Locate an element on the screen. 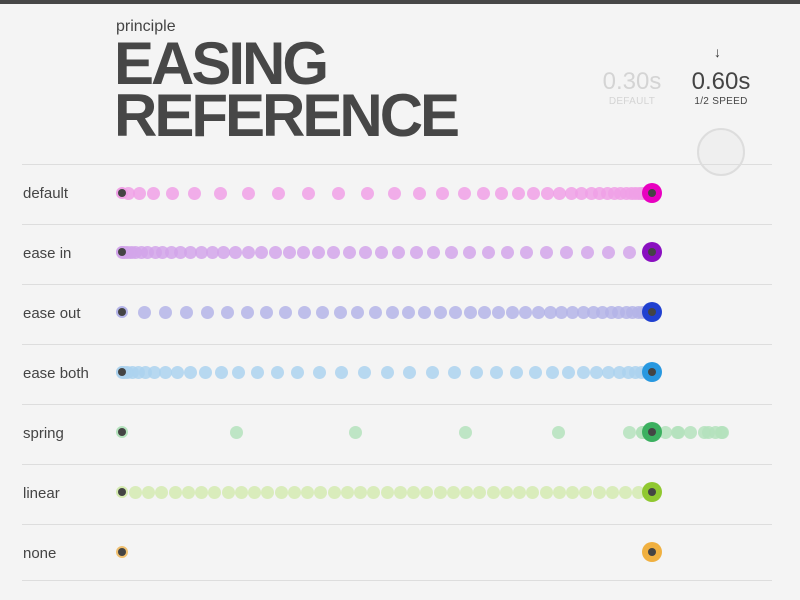 The height and width of the screenshot is (600, 800). easing-row-ease-both: ease both is located at coordinates (397, 374).